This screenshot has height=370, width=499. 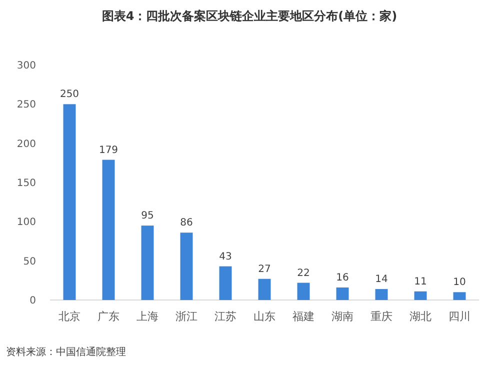 What do you see at coordinates (29, 262) in the screenshot?
I see `y-tick-label: 50` at bounding box center [29, 262].